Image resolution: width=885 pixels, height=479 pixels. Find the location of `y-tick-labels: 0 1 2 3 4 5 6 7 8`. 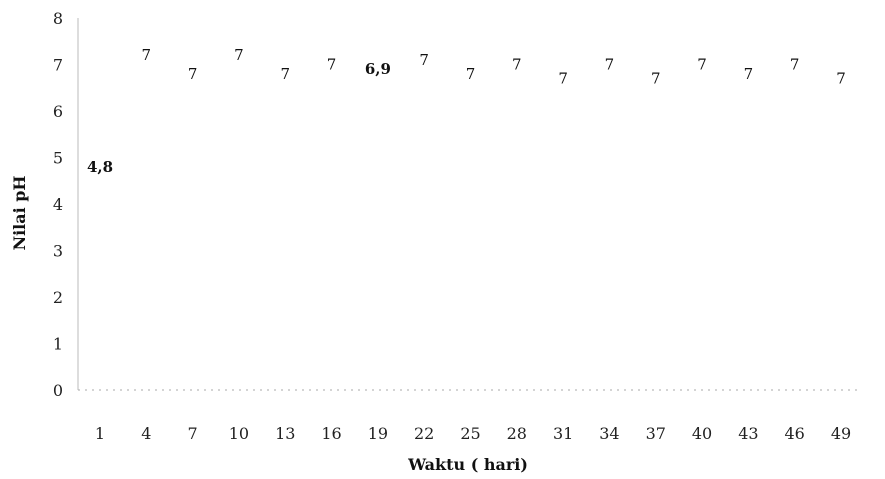

y-tick-labels: 0 1 2 3 4 5 6 7 8 is located at coordinates (58, 204).